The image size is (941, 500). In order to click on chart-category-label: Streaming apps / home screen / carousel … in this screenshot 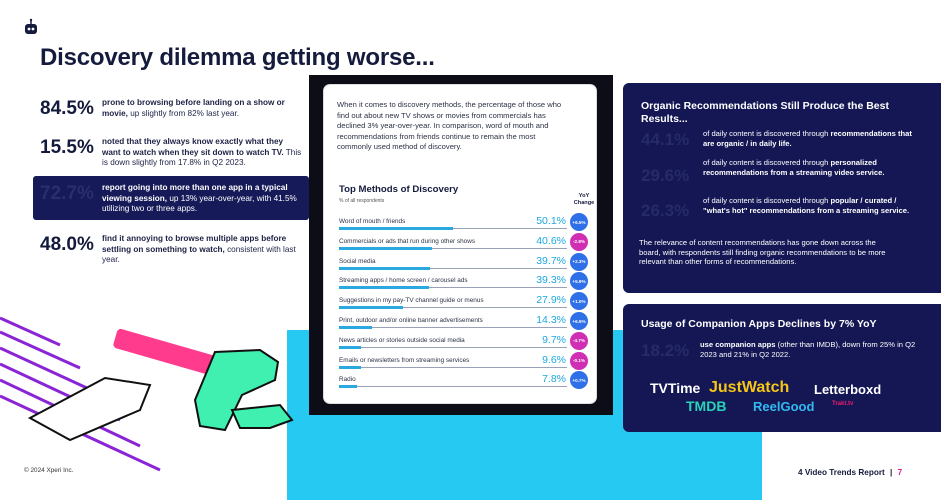, I will do `click(403, 281)`.